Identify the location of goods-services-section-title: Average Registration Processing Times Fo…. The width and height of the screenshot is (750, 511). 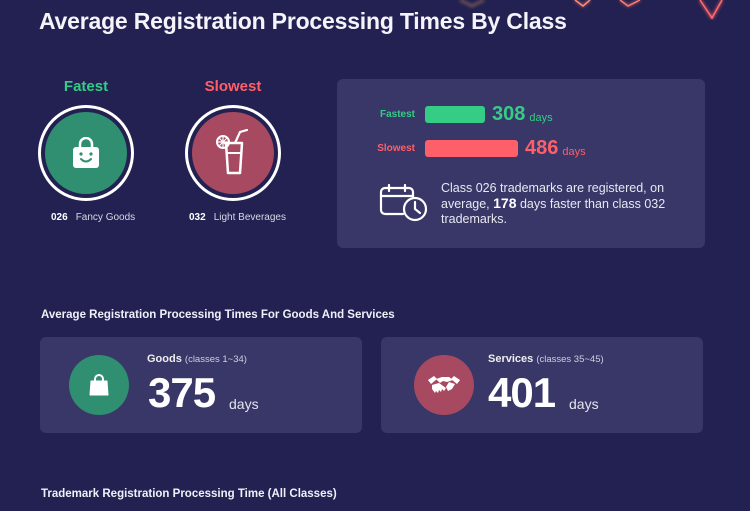
(218, 315).